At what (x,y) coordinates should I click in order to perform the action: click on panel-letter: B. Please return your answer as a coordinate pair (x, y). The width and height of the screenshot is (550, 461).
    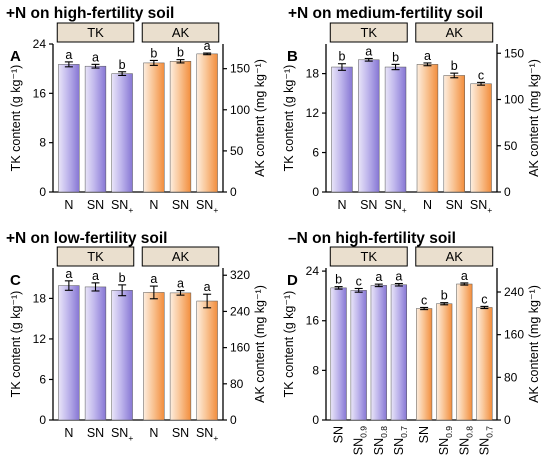
    Looking at the image, I should click on (292, 56).